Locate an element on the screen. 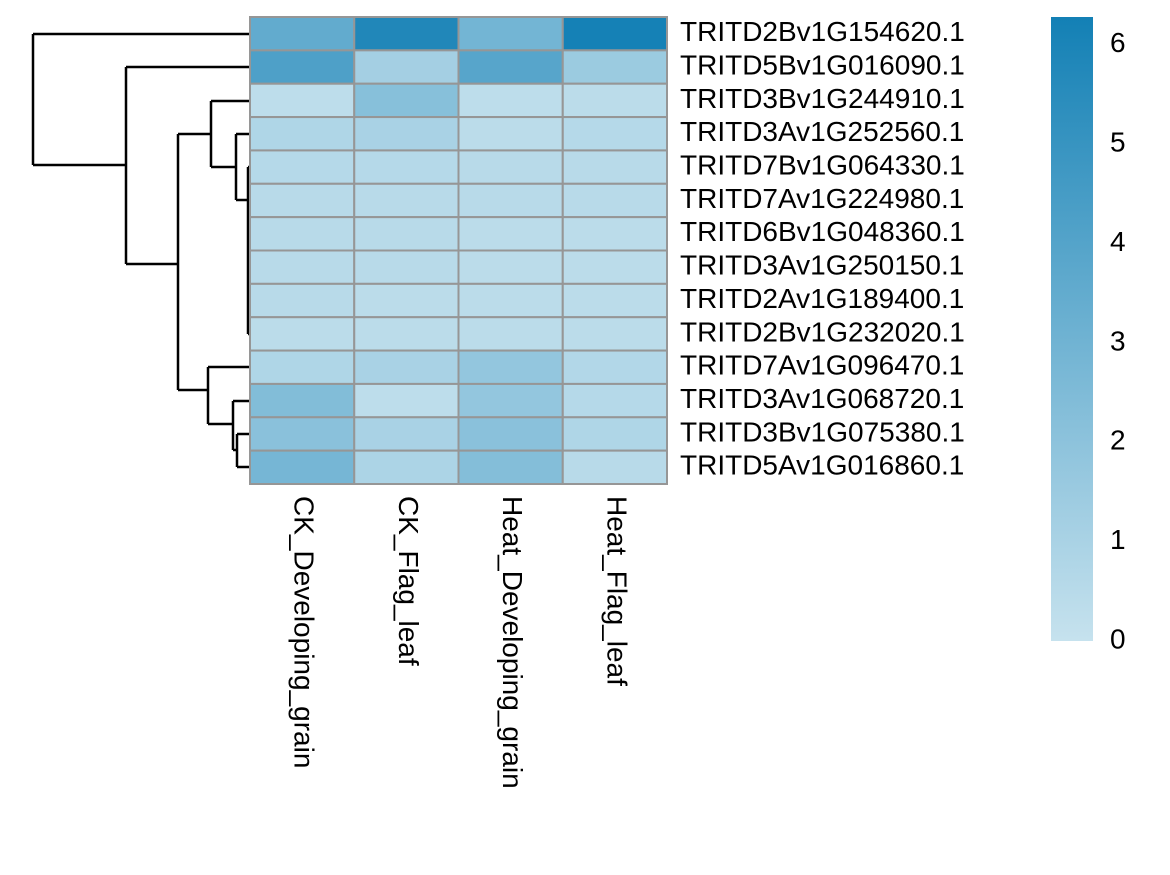 The height and width of the screenshot is (875, 1170). colorbar-tick-label: 2 is located at coordinates (1118, 440).